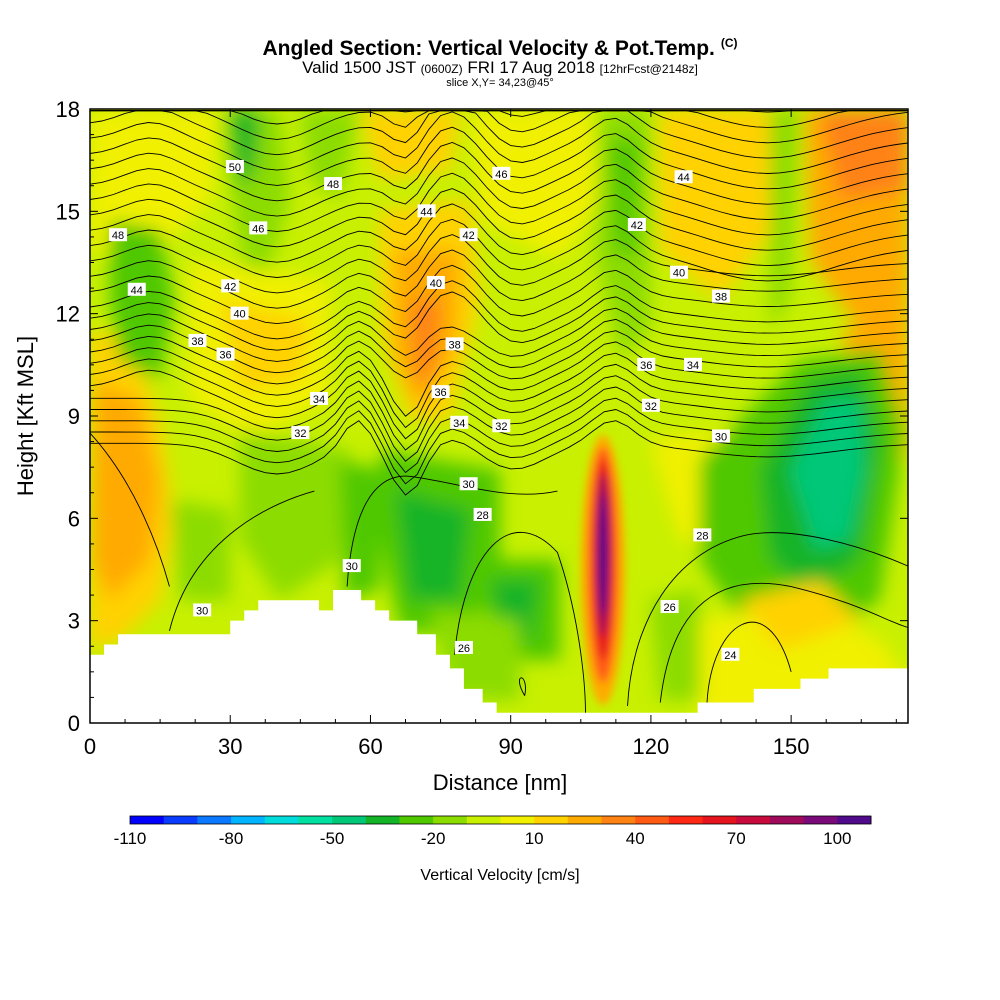  What do you see at coordinates (68, 211) in the screenshot?
I see `y-tick-label: 15` at bounding box center [68, 211].